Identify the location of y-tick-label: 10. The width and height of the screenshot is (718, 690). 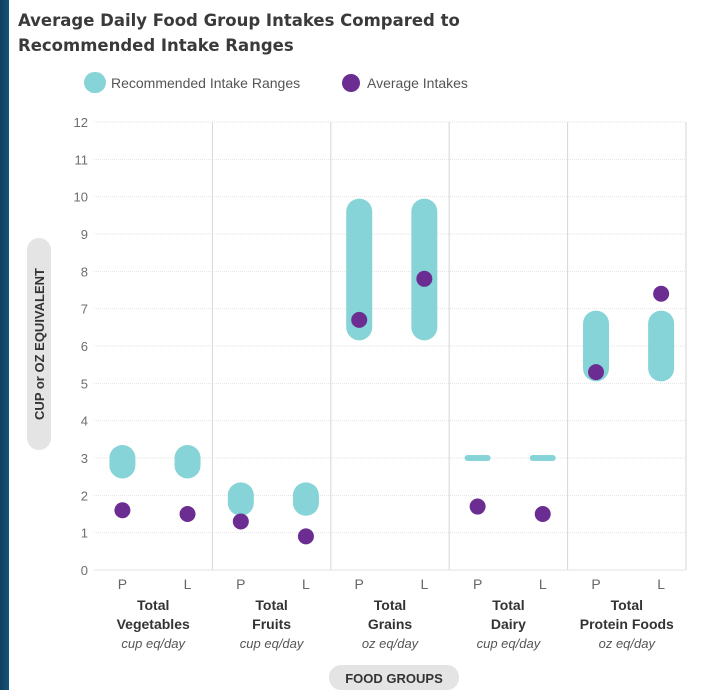
(81, 197).